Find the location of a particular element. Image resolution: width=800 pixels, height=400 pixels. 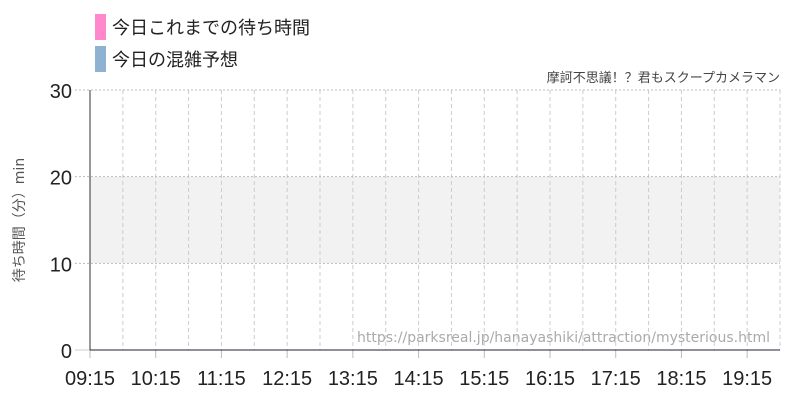

chart-title: 摩訶不思議！？君もスクープカメラマン is located at coordinates (663, 78).